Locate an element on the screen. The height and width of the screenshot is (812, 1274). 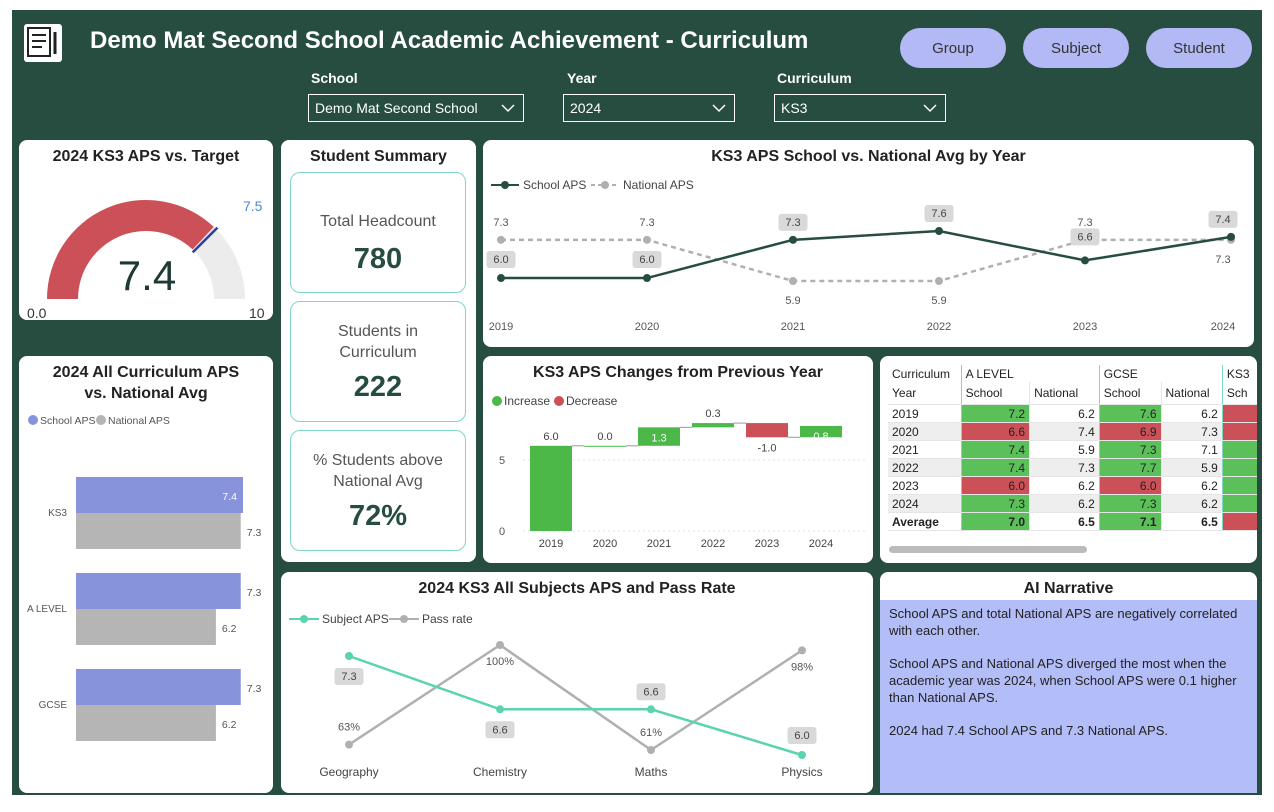
matrix-cell: 7.0 is located at coordinates (995, 521).